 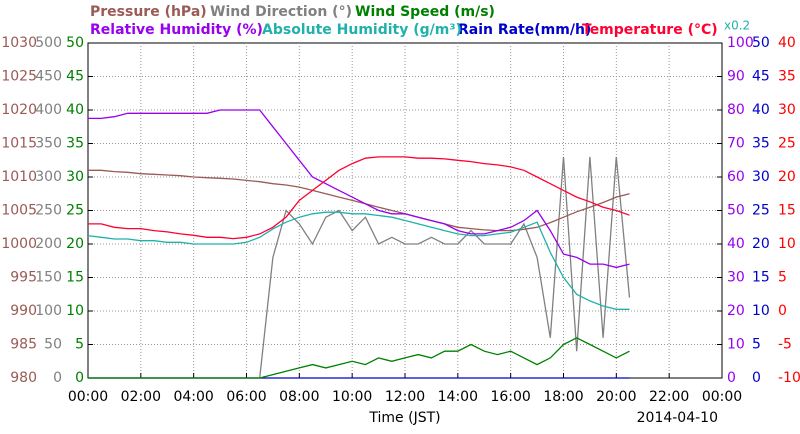 What do you see at coordinates (23, 311) in the screenshot?
I see `y-tick-label: 990` at bounding box center [23, 311].